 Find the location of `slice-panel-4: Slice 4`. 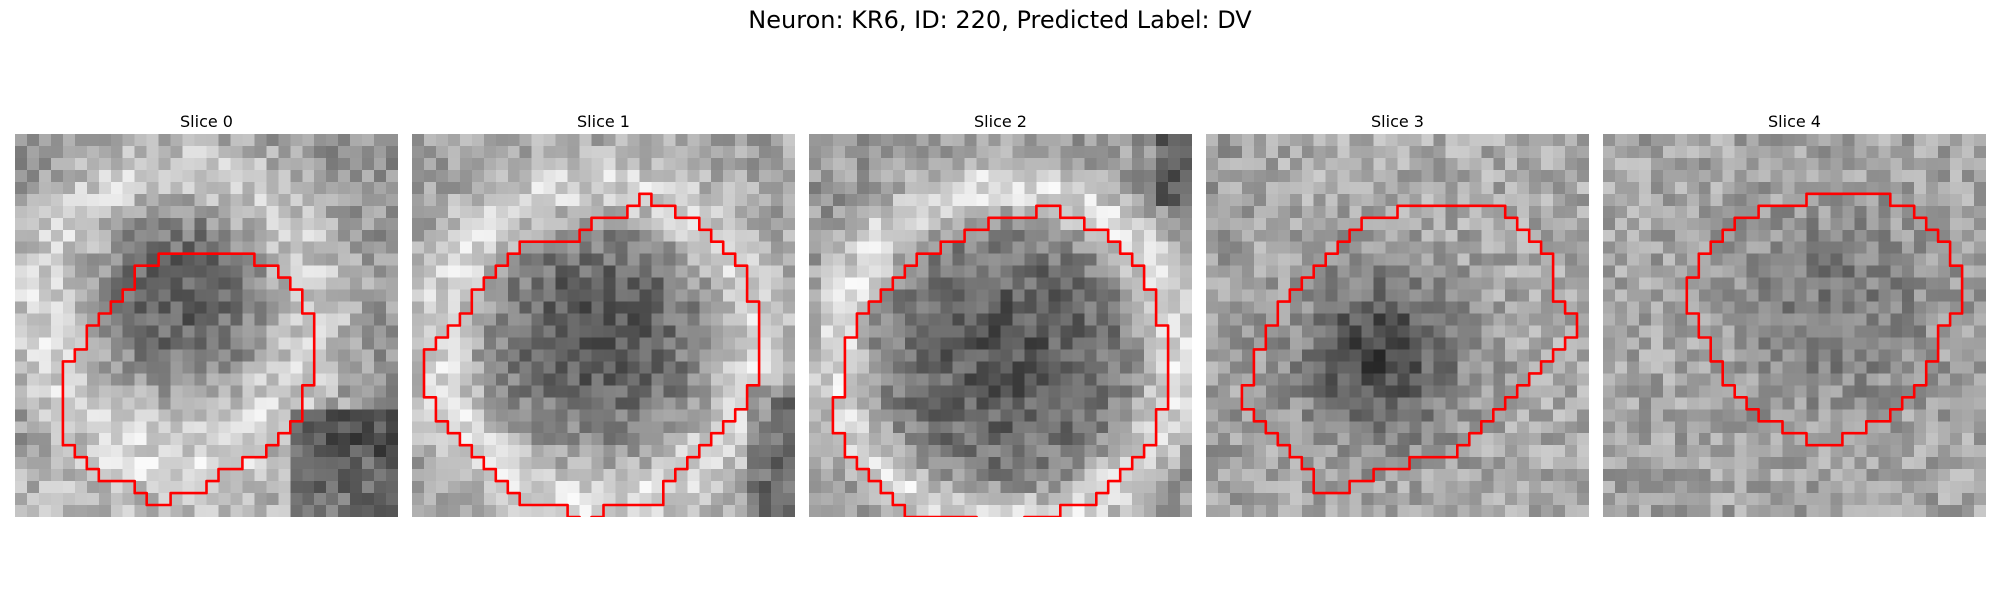

slice-panel-4: Slice 4 is located at coordinates (1794, 313).